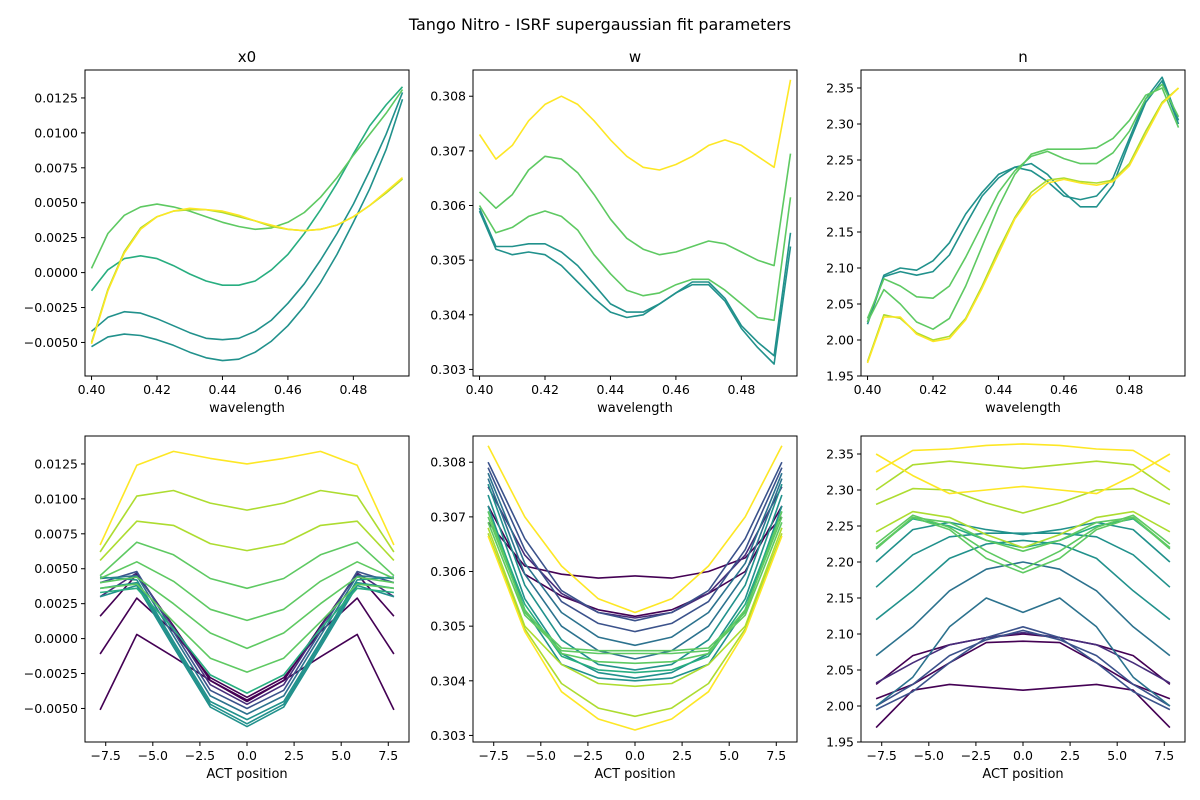  What do you see at coordinates (840, 562) in the screenshot?
I see `y-tick-label: 2.20` at bounding box center [840, 562].